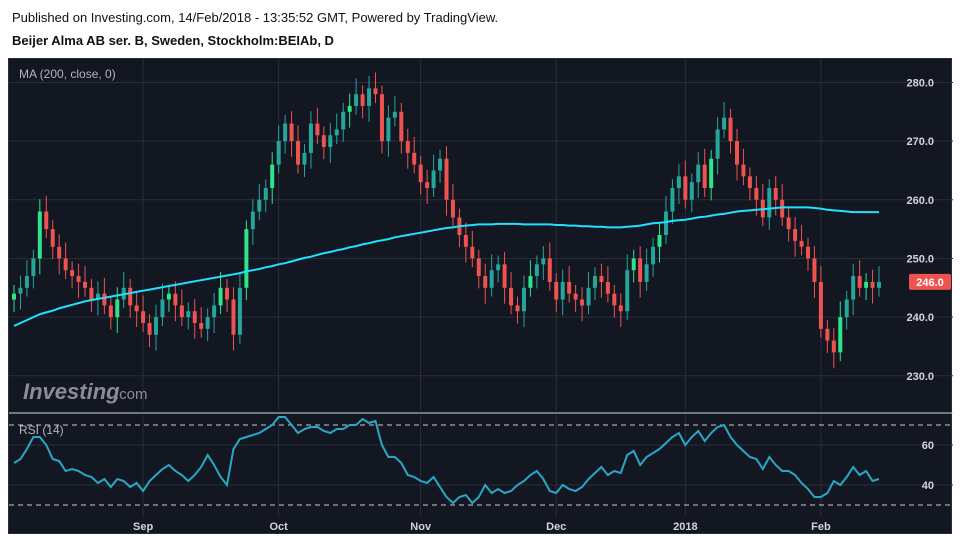  I want to click on time-axis: Sep Oct Nov Dec 2018 Feb, so click(482, 527).